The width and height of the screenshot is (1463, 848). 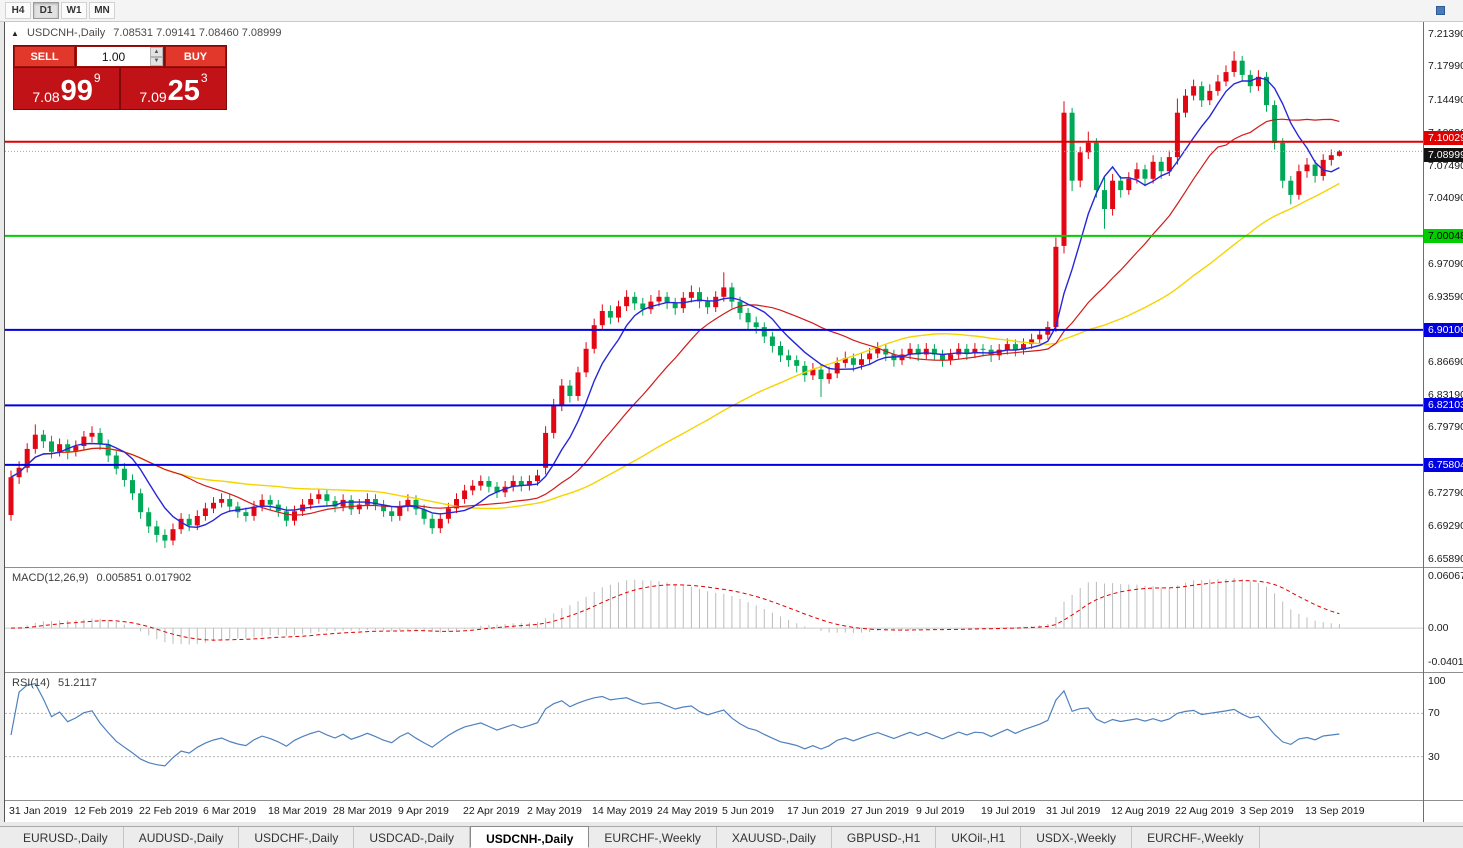 What do you see at coordinates (979, 837) in the screenshot?
I see `tab-ukoil-h1: UKOil-,H1` at bounding box center [979, 837].